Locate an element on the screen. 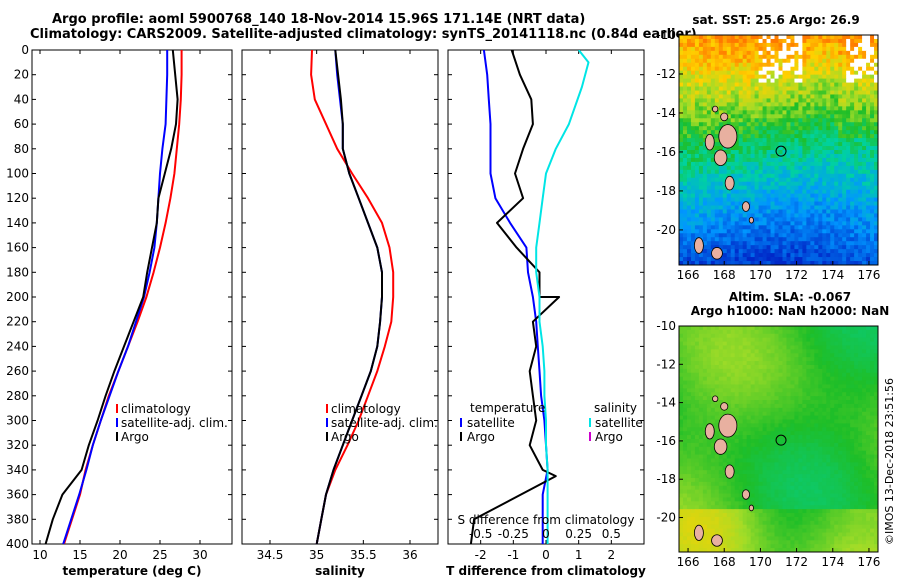 The image size is (900, 580). y-tick-label: 200 is located at coordinates (17, 297).